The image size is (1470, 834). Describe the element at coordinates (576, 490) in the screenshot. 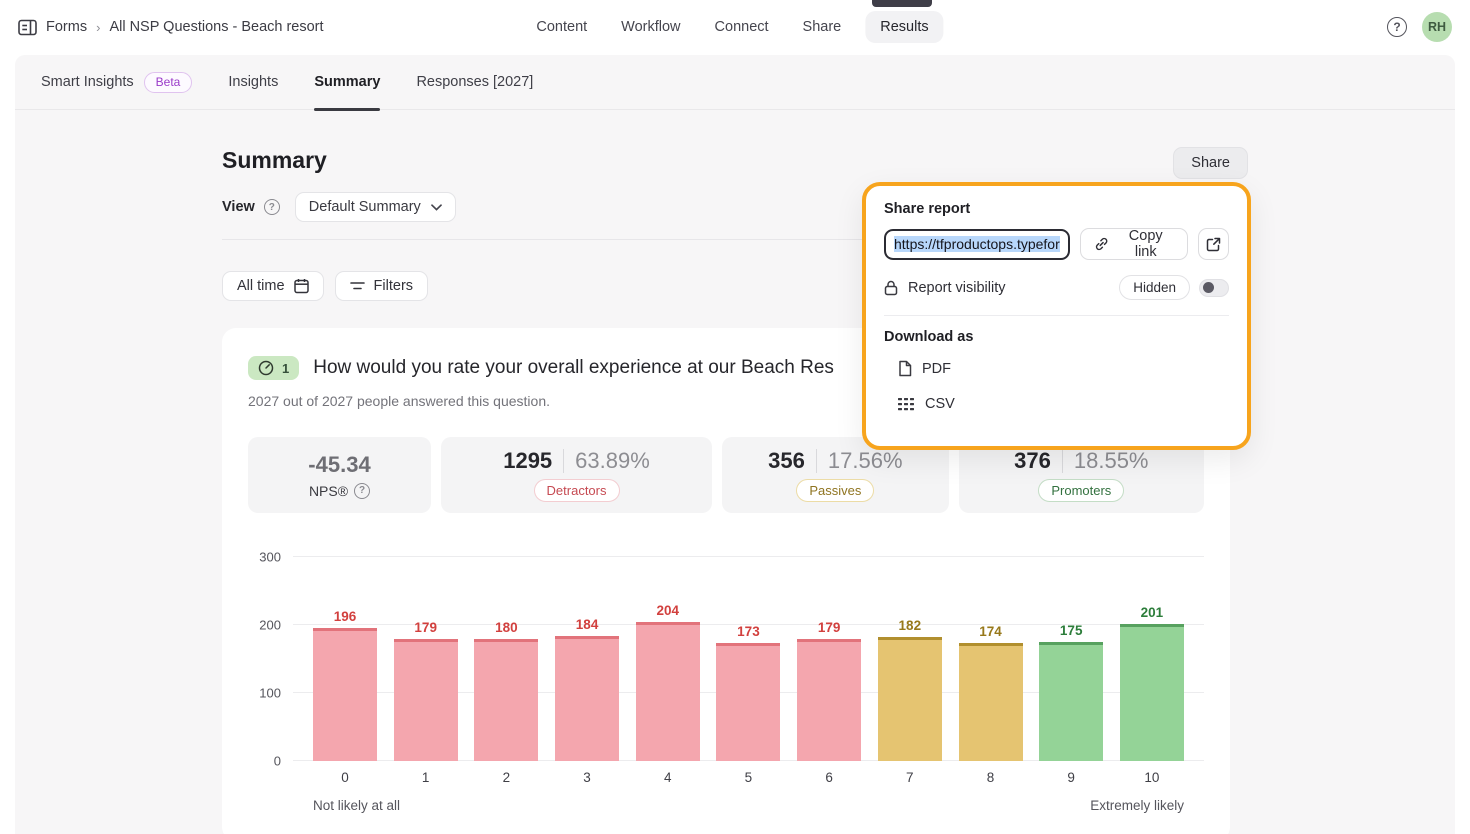

I see `detractors-badge: Detractors` at that location.